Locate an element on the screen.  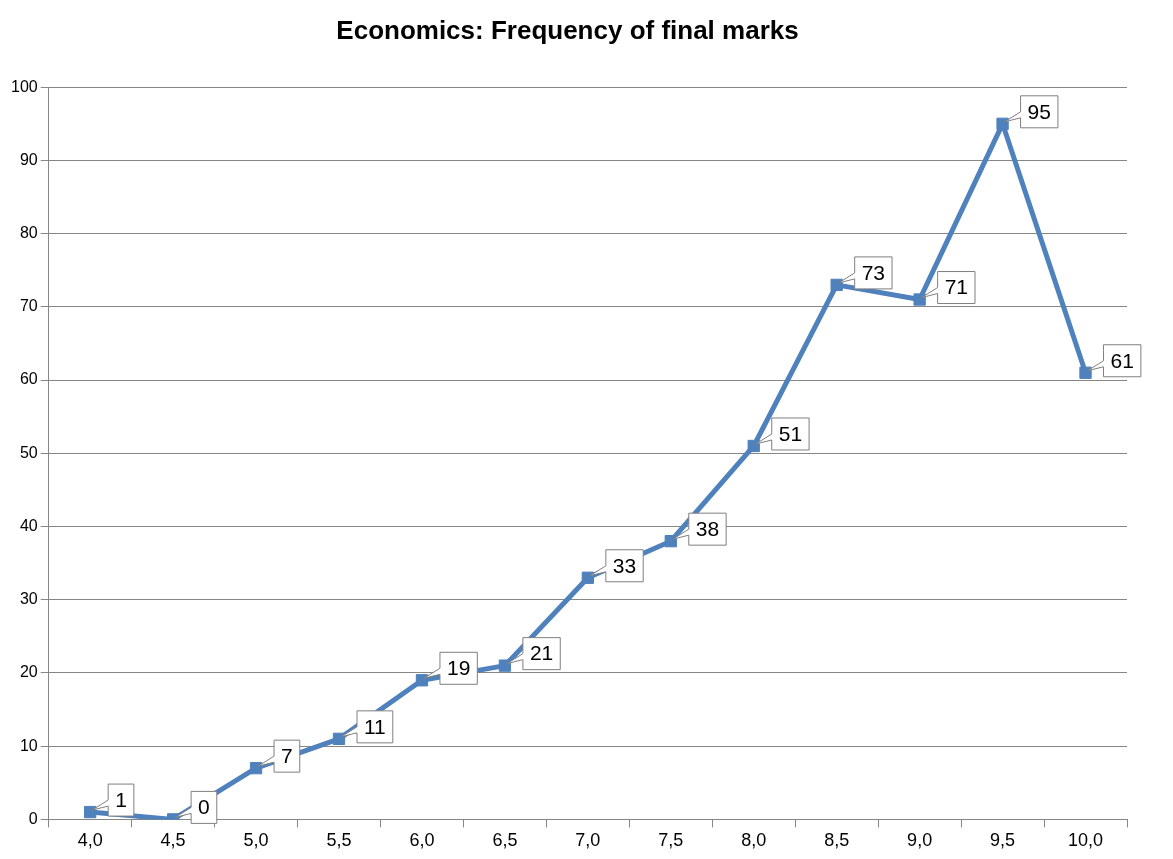
x-tick-label: 7,0 is located at coordinates (588, 840).